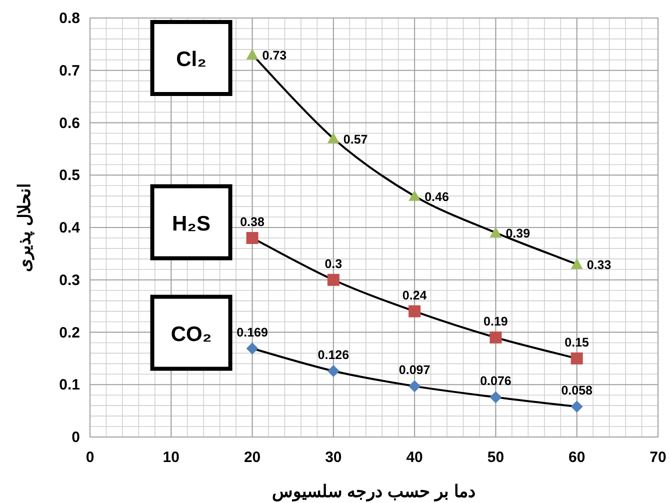 This screenshot has width=670, height=503. Describe the element at coordinates (599, 265) in the screenshot. I see `data-label: 0.33` at that location.